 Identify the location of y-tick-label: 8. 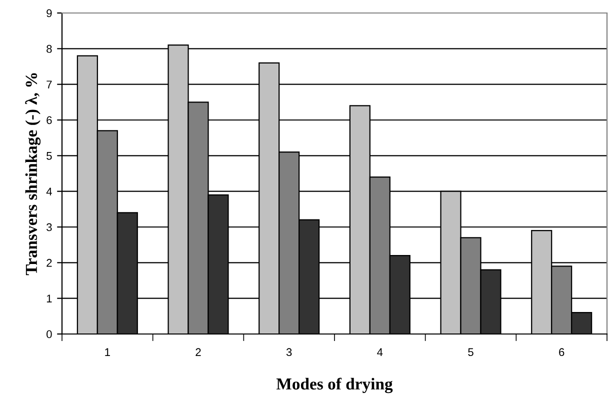
(49, 48).